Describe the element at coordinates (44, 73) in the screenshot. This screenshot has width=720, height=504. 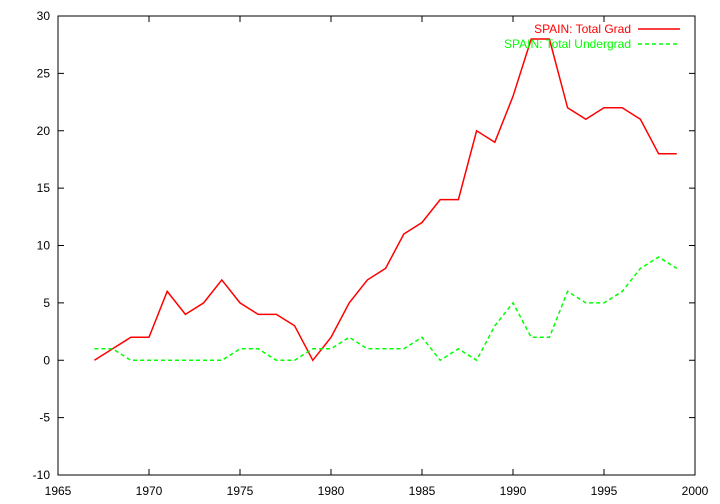
I see `y-tick-label: 25` at that location.